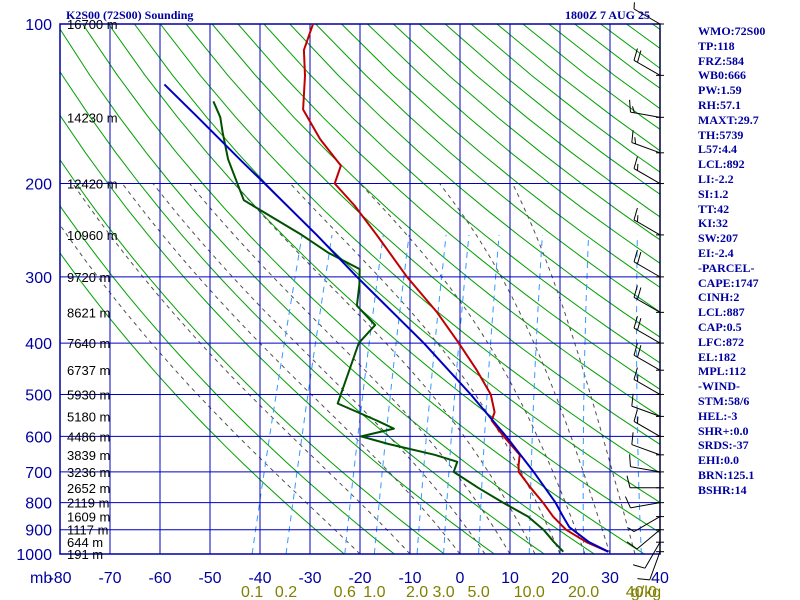 The height and width of the screenshot is (600, 800). I want to click on mixing-ratio-label: 40.0, so click(641, 592).